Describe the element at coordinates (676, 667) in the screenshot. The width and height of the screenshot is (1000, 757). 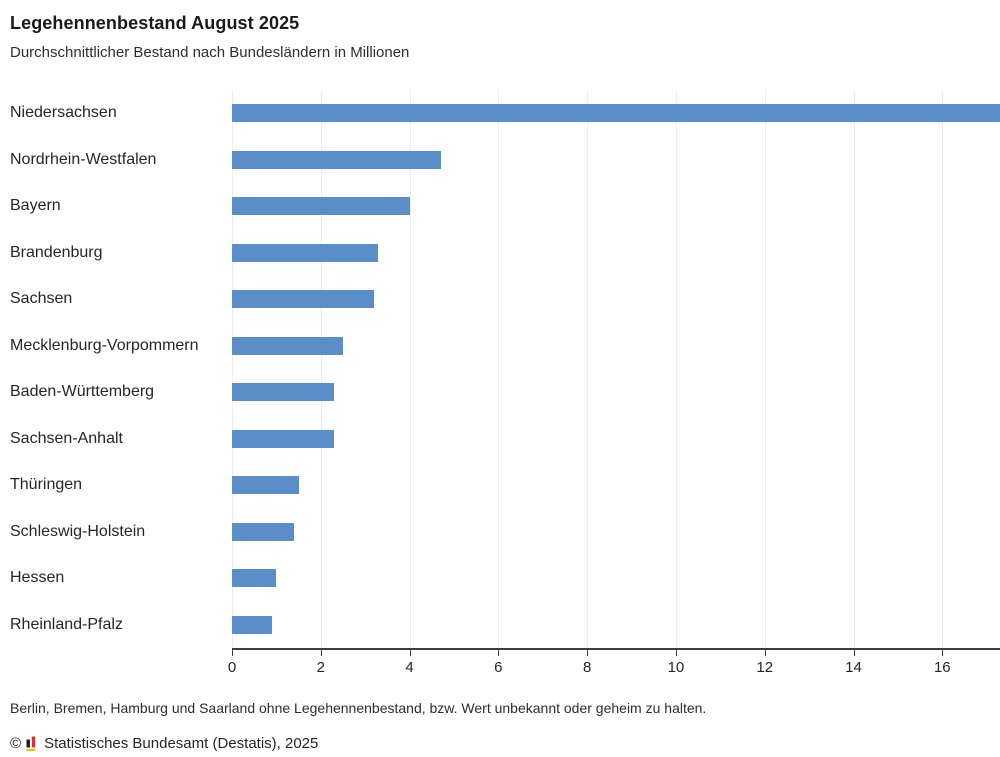
I see `axis-tick-label: 10` at that location.